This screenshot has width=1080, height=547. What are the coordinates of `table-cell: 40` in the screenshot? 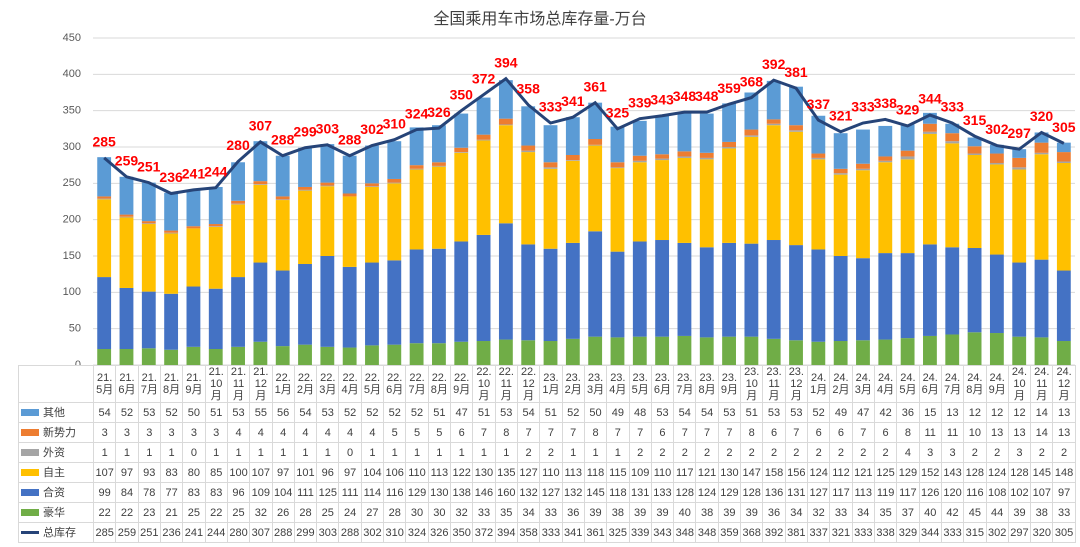 It's located at (685, 512).